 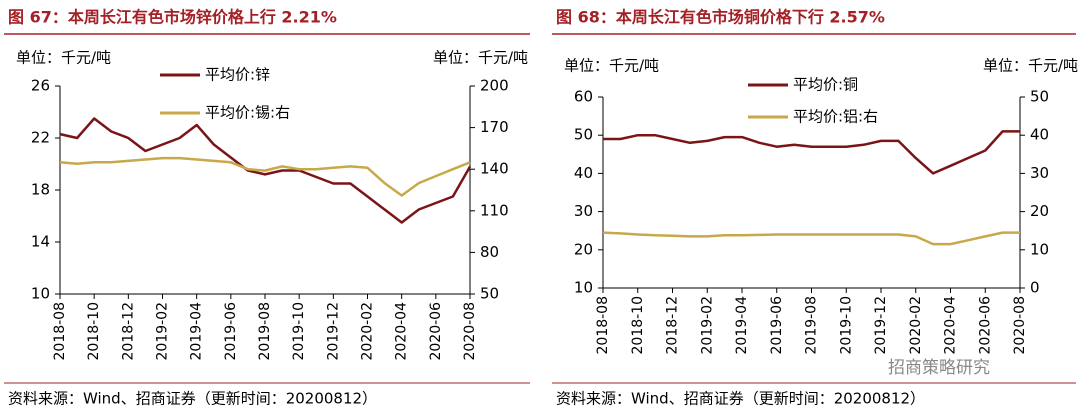 What do you see at coordinates (40, 190) in the screenshot?
I see `y-tick-label: 18` at bounding box center [40, 190].